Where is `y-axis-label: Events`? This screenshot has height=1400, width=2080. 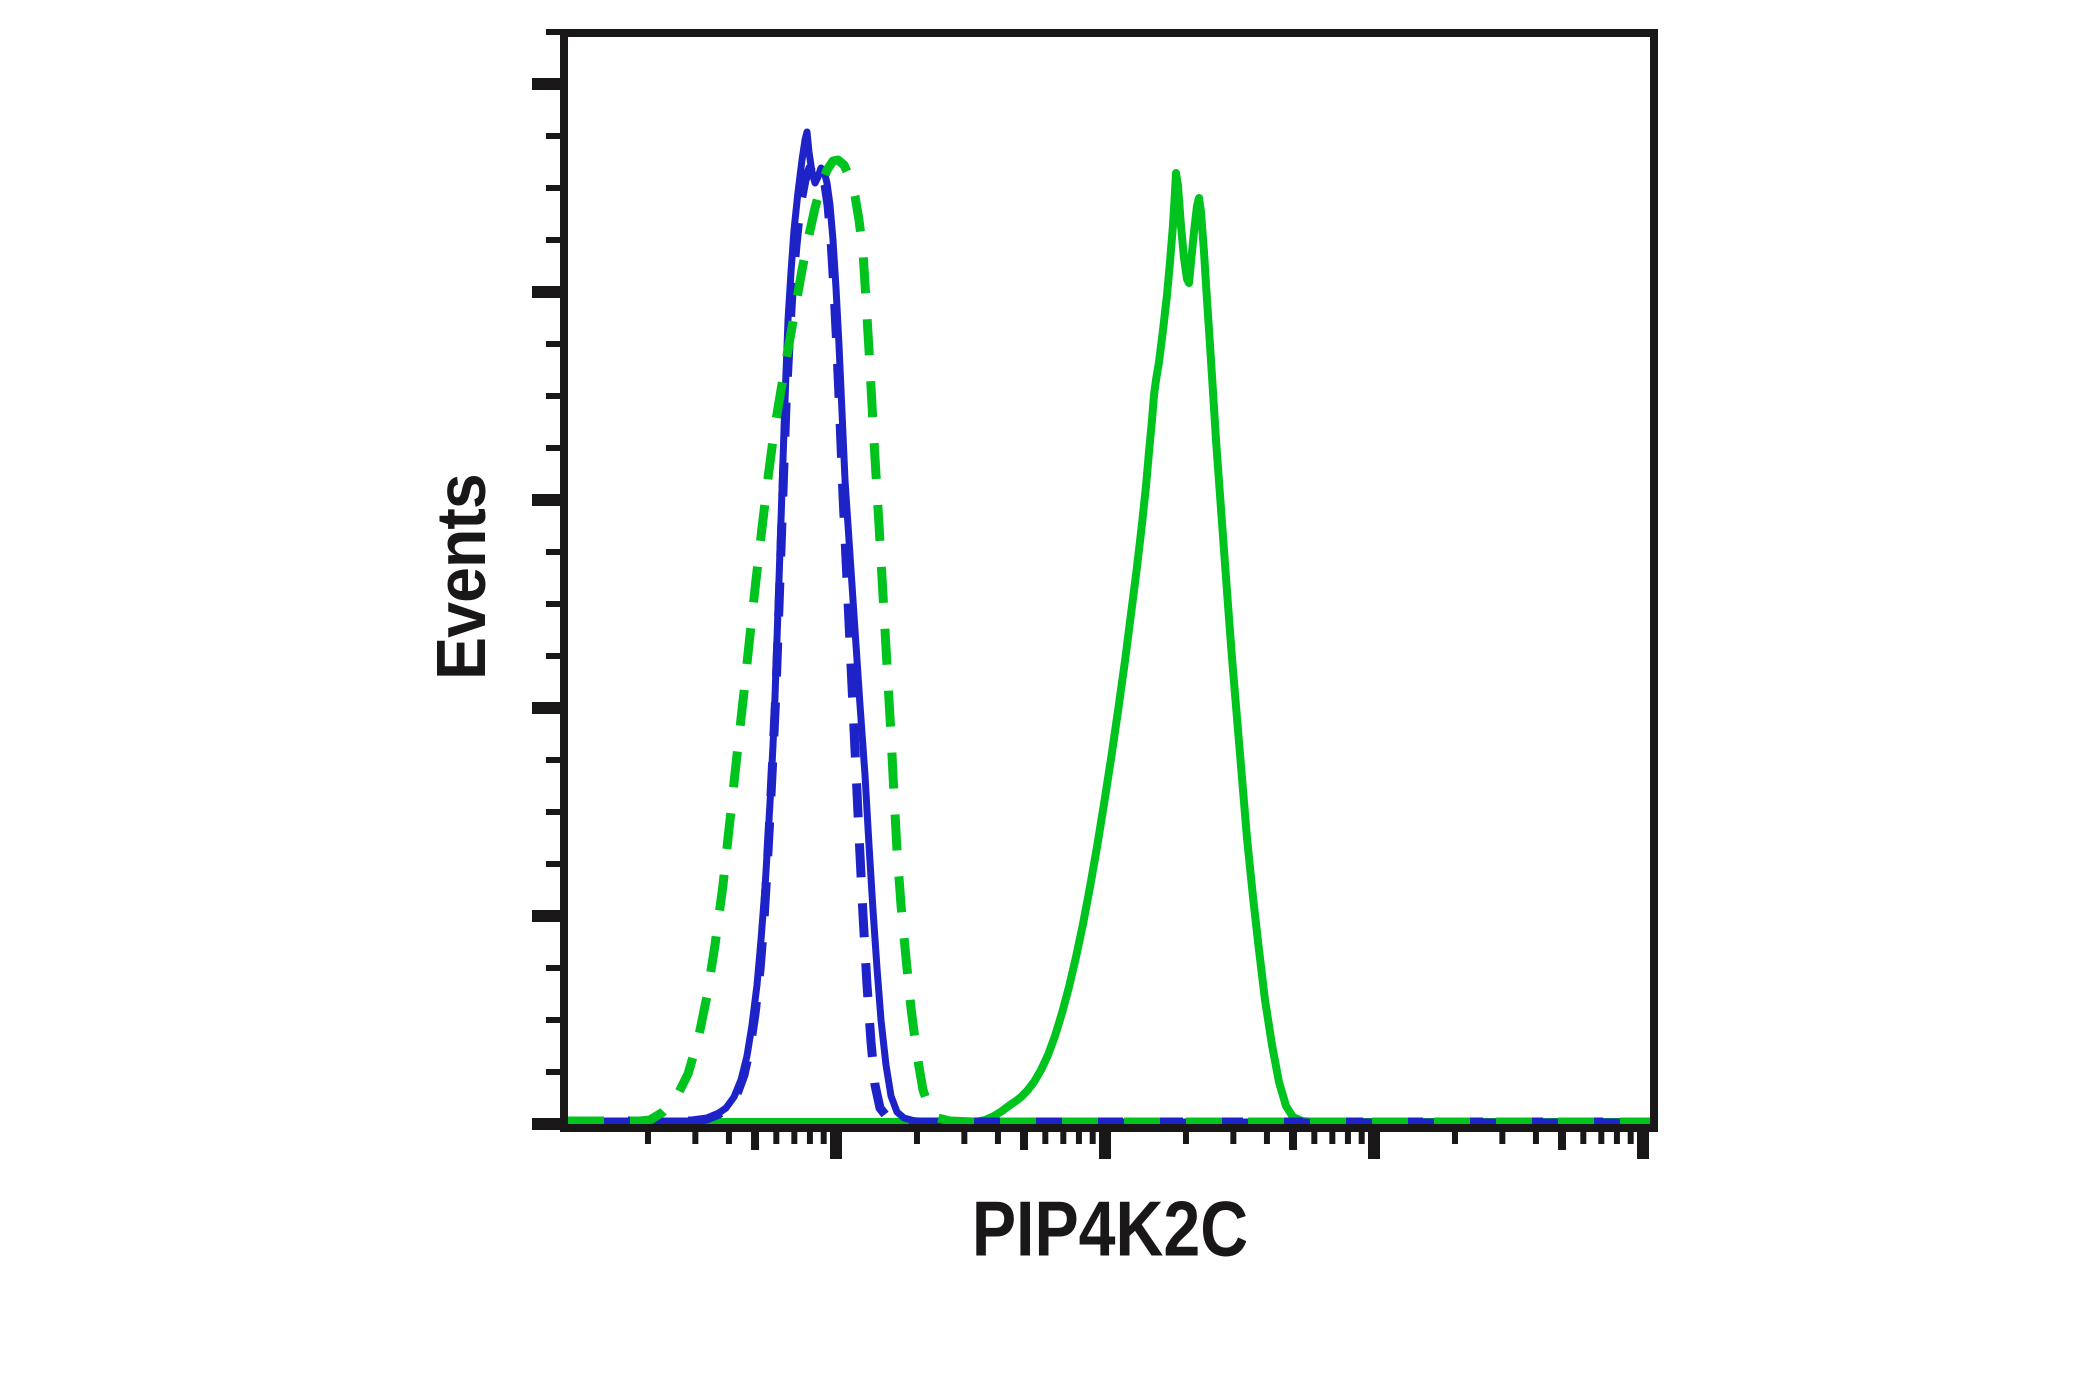
y-axis-label: Events is located at coordinates (461, 577).